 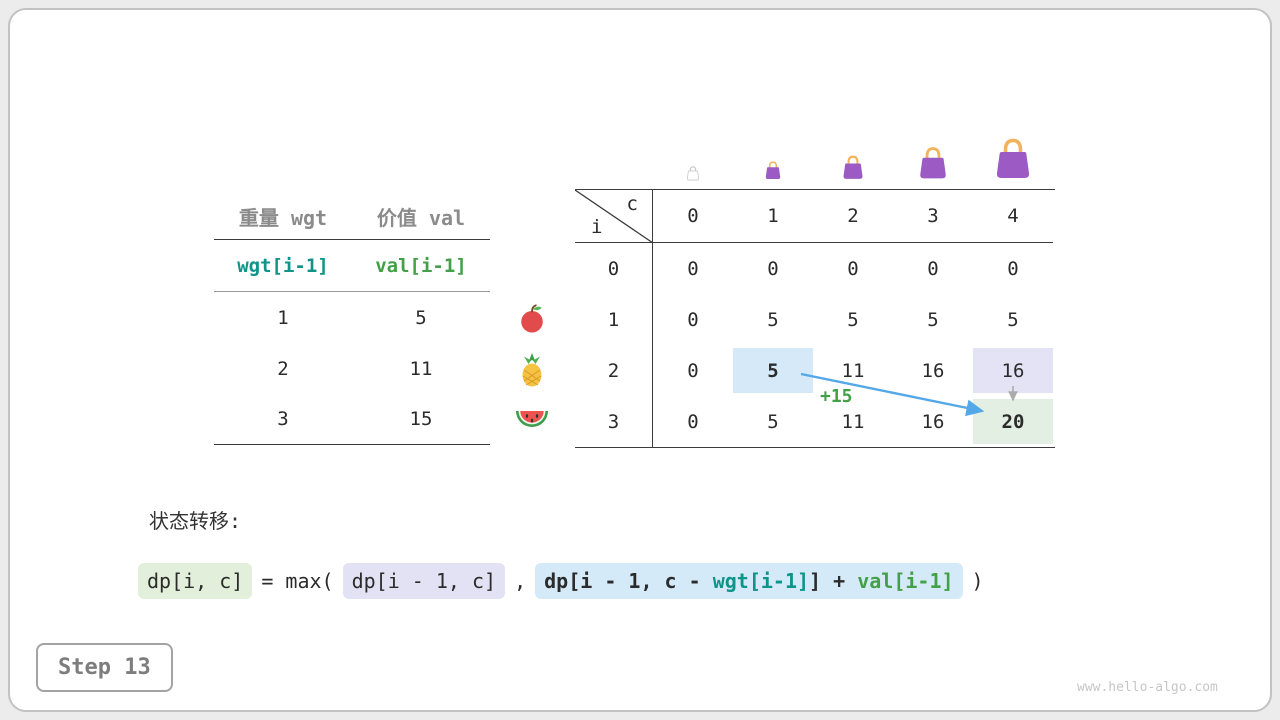 I want to click on item-3-value: 15, so click(x=421, y=419).